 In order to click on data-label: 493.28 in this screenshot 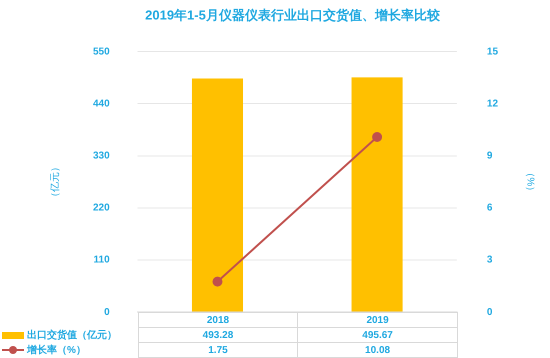, I will do `click(218, 335)`.